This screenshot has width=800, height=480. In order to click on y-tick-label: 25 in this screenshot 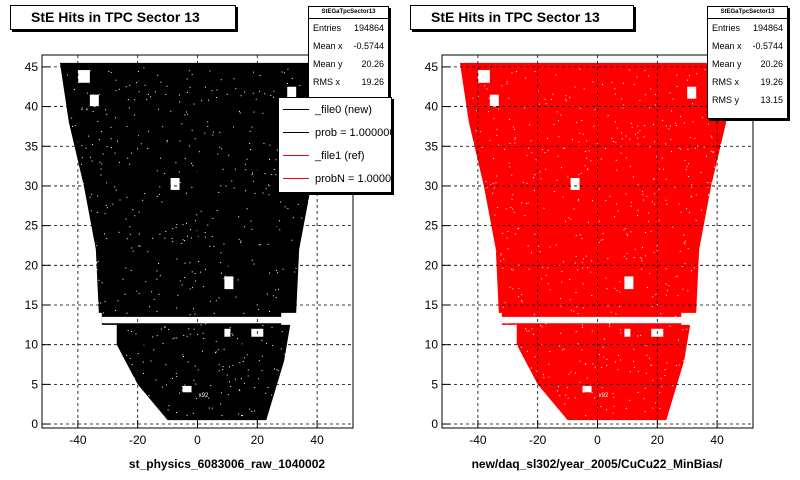, I will do `click(32, 226)`.